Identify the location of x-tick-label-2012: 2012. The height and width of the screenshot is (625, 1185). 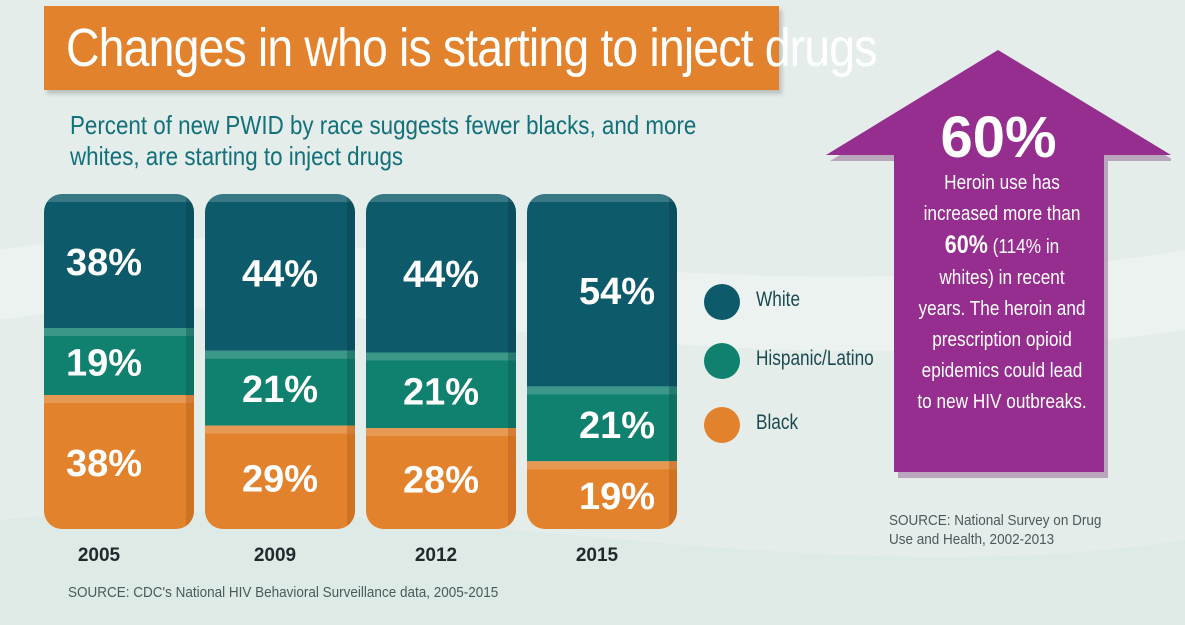
(436, 555).